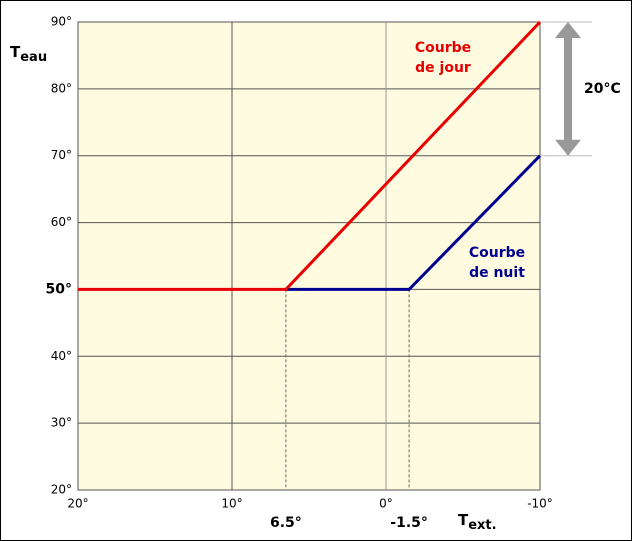 This screenshot has height=541, width=632. Describe the element at coordinates (231, 504) in the screenshot. I see `x-tick-label: 10°` at that location.